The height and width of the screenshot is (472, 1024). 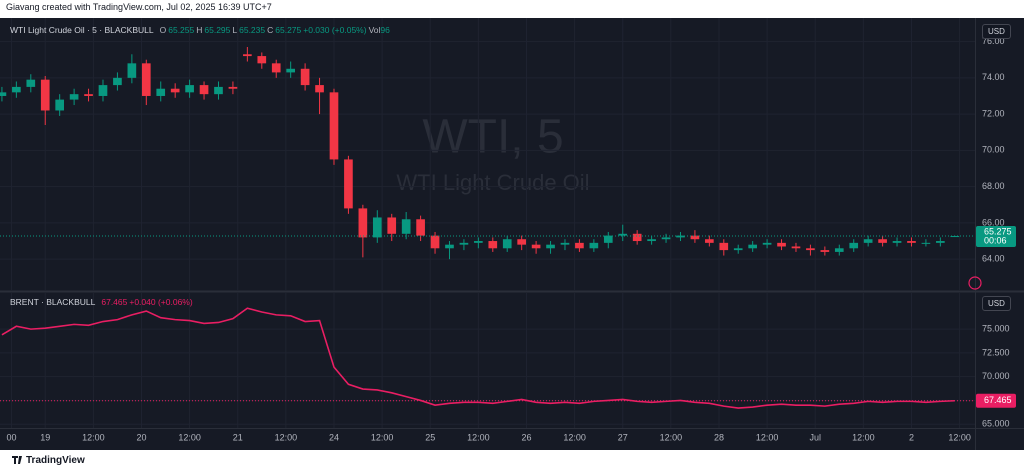 I want to click on x-tick-label: 2, so click(x=911, y=437).